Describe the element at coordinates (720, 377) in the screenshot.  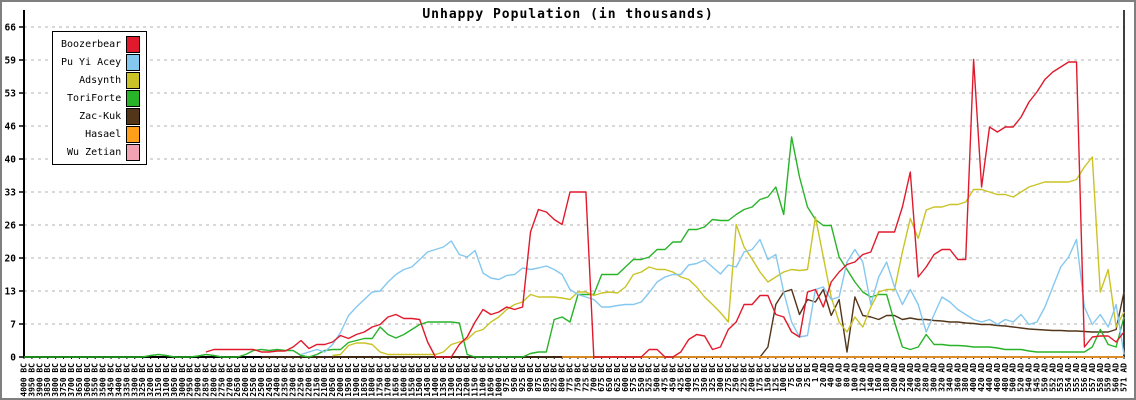
I see `x-tick-label: 300 BC` at that location.